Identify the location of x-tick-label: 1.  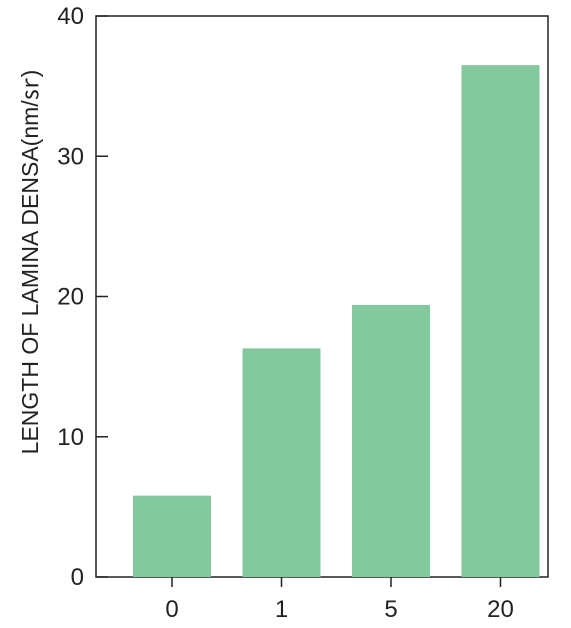
(281, 609).